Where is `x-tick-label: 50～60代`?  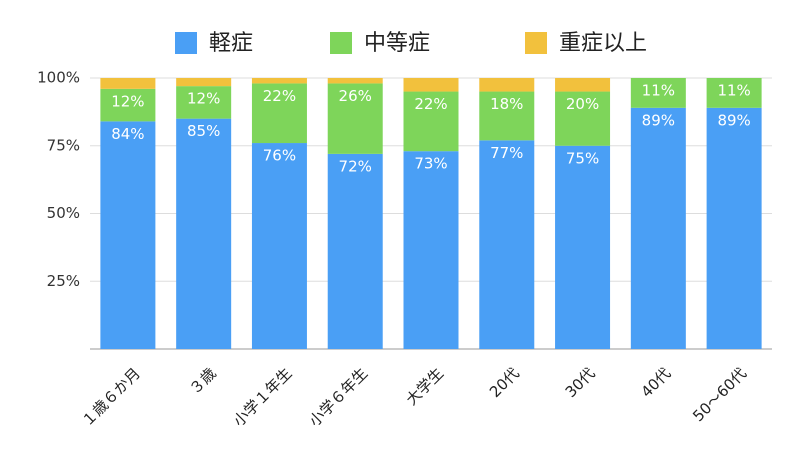
x-tick-label: 50～60代 is located at coordinates (719, 394).